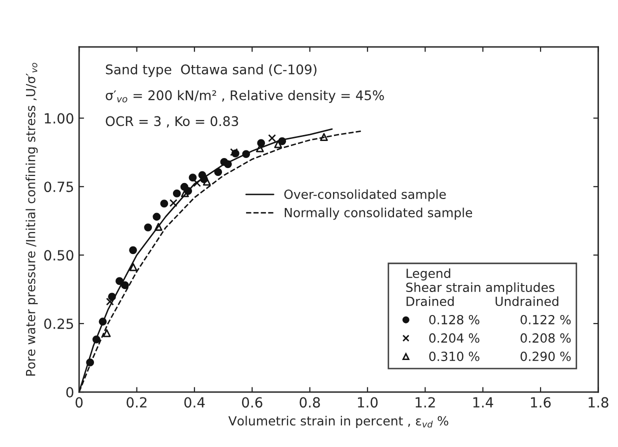  What do you see at coordinates (59, 255) in the screenshot?
I see `y-tick-label: 0.50` at bounding box center [59, 255].